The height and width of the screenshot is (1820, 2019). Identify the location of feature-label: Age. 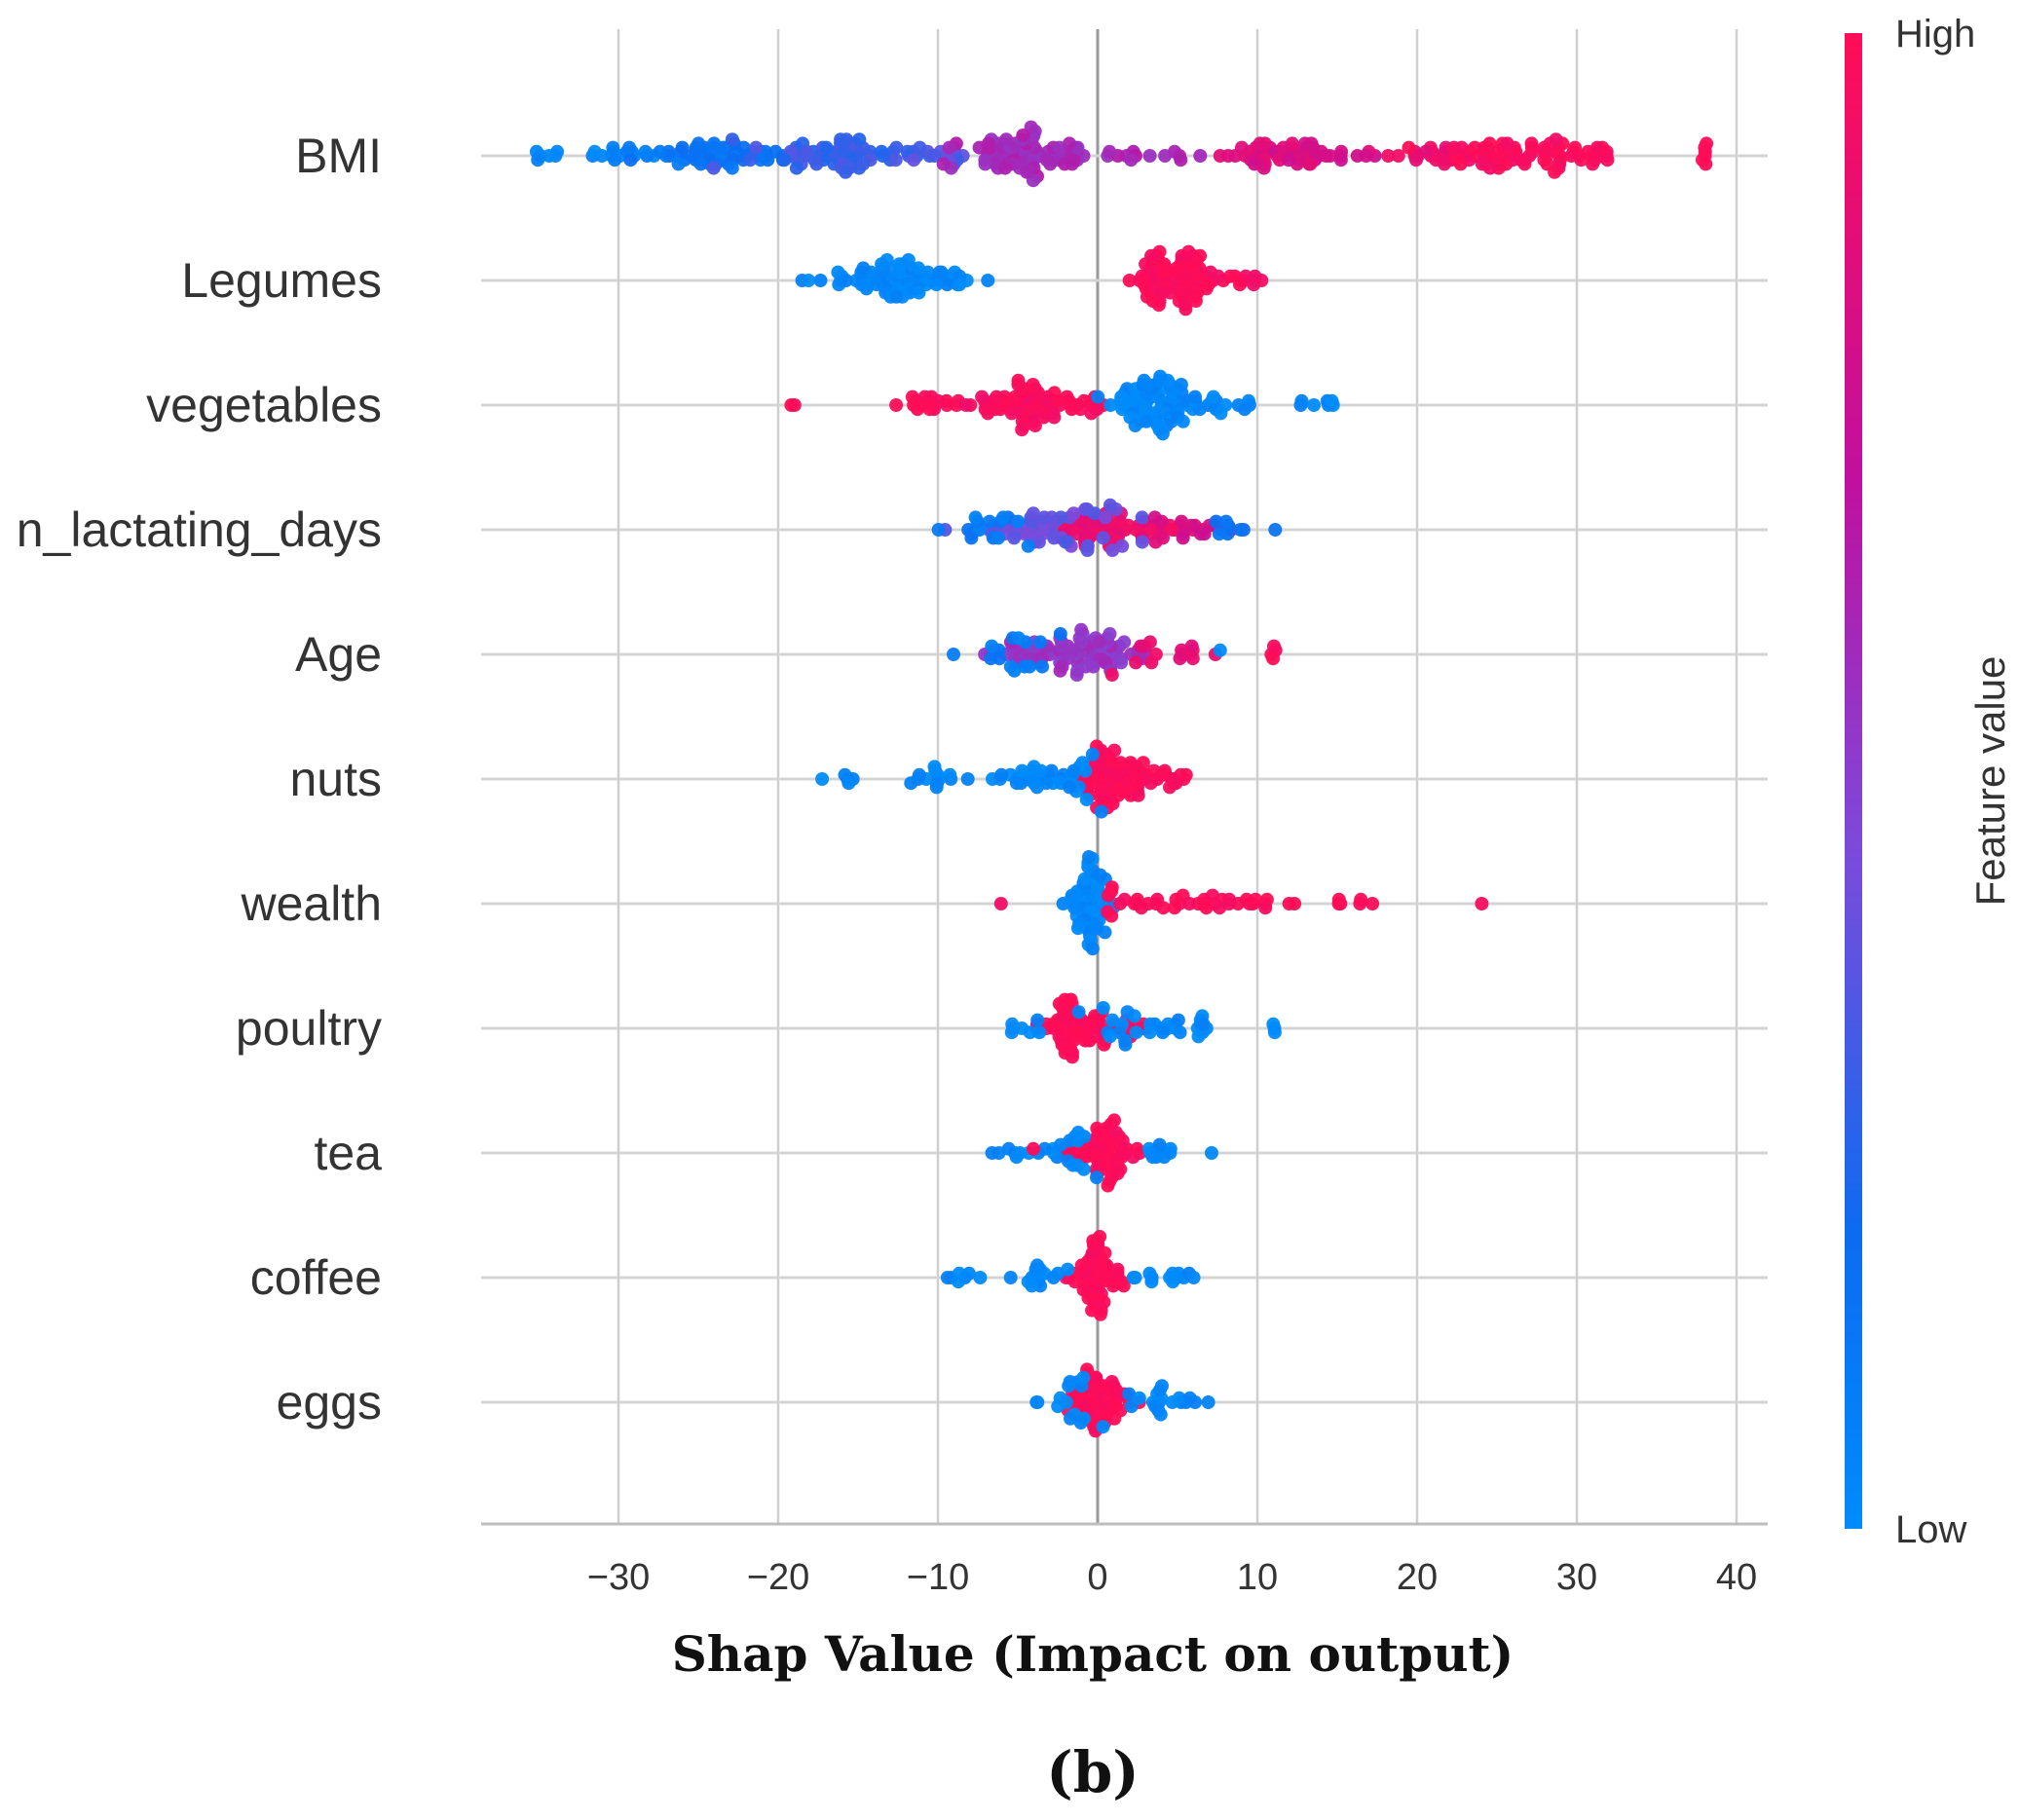
(338, 654).